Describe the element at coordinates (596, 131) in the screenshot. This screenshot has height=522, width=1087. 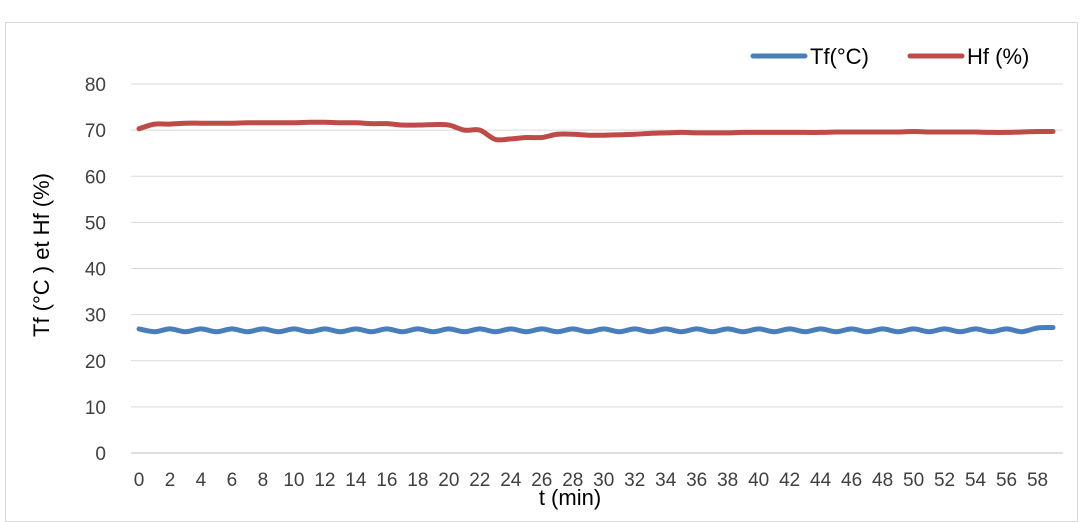
I see `series-line-hf` at that location.